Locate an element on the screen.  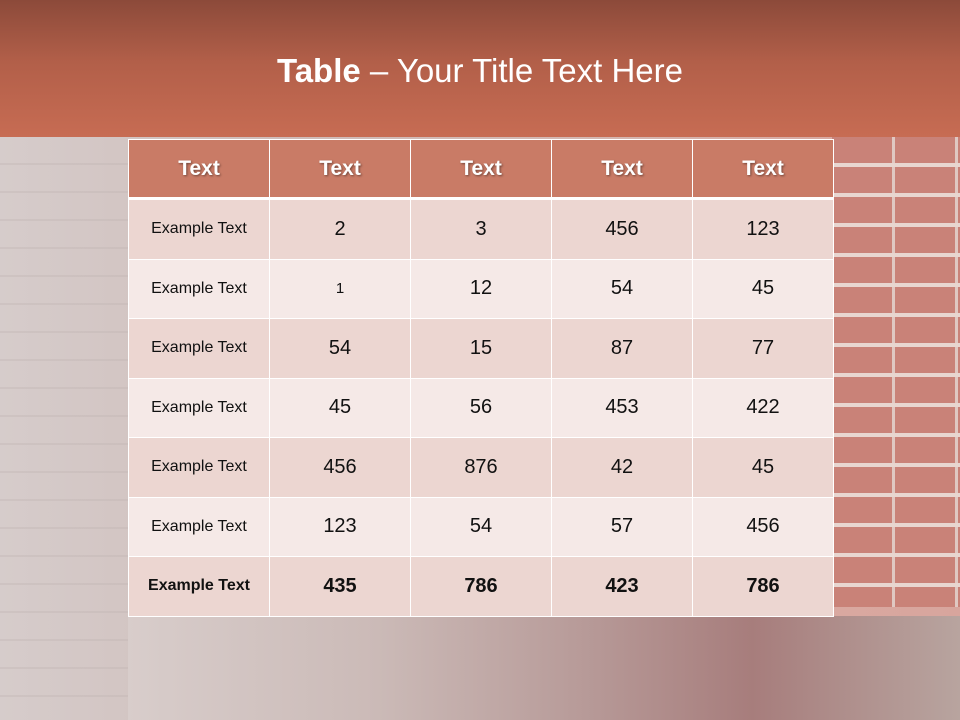
table-cell: 435 is located at coordinates (340, 586).